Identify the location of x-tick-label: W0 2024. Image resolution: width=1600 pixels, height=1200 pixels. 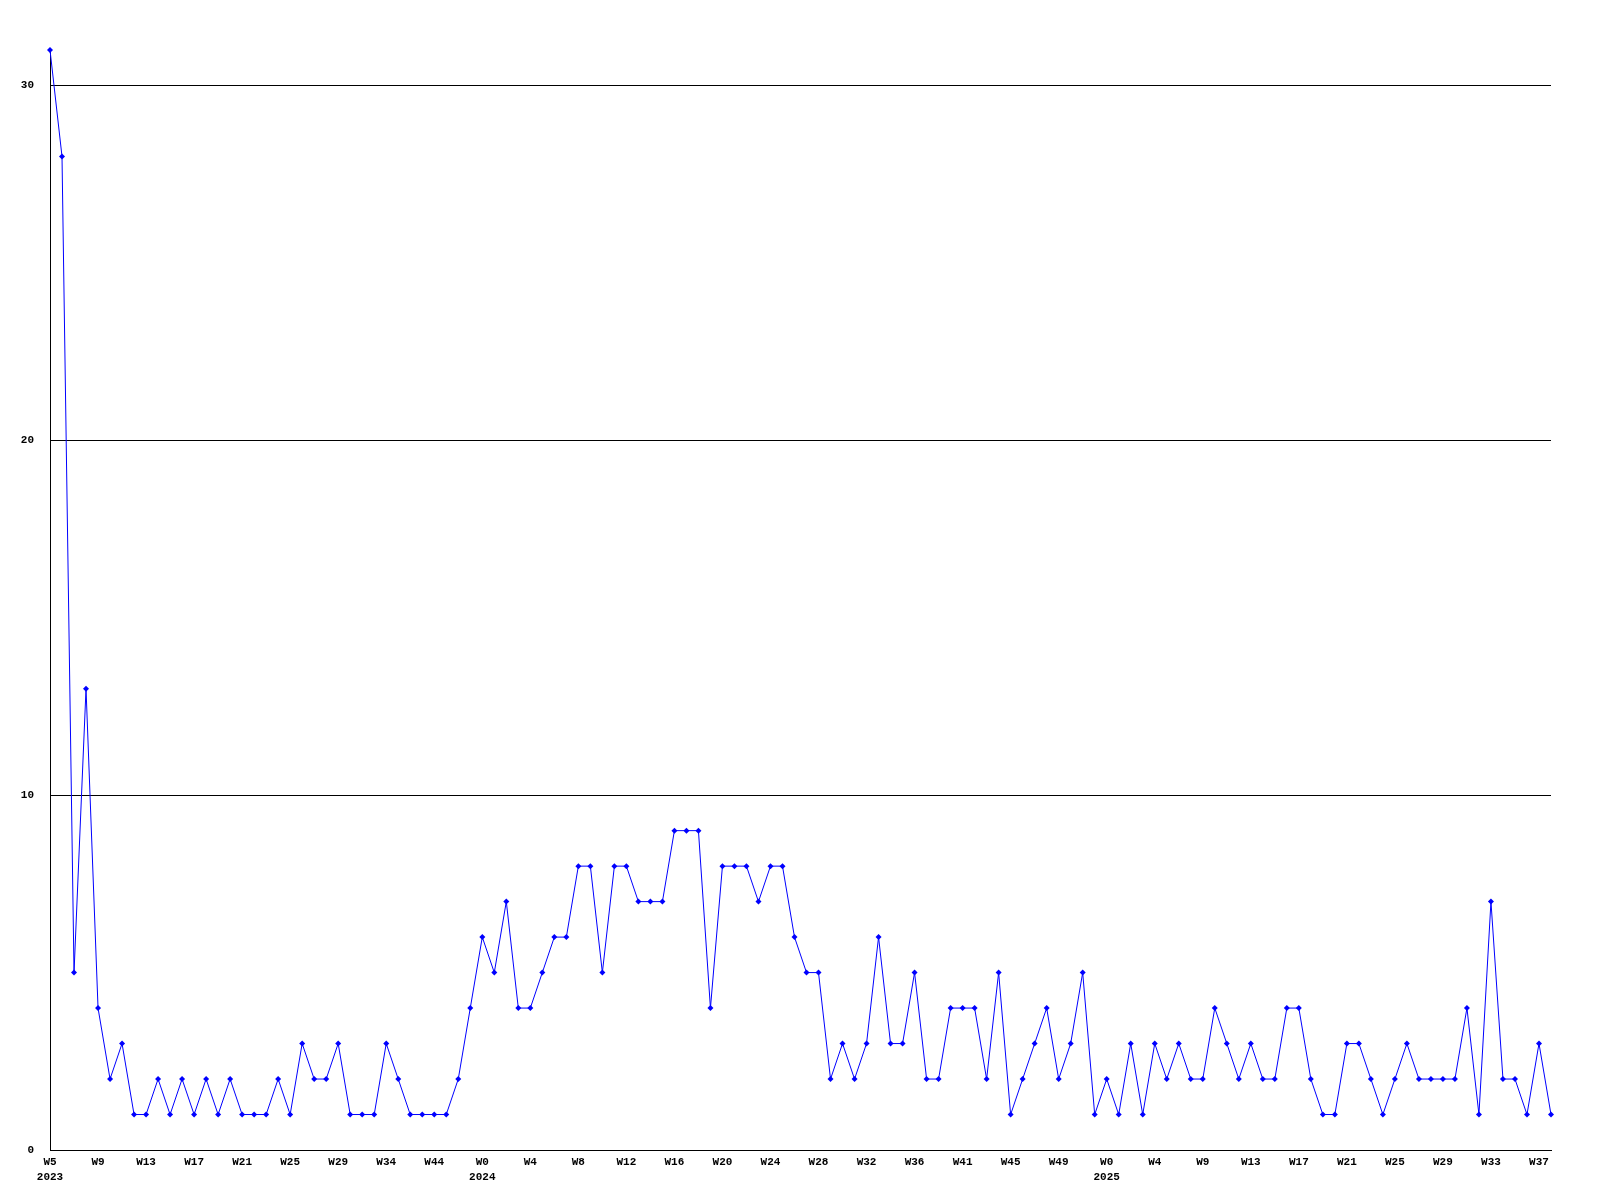
(482, 1170).